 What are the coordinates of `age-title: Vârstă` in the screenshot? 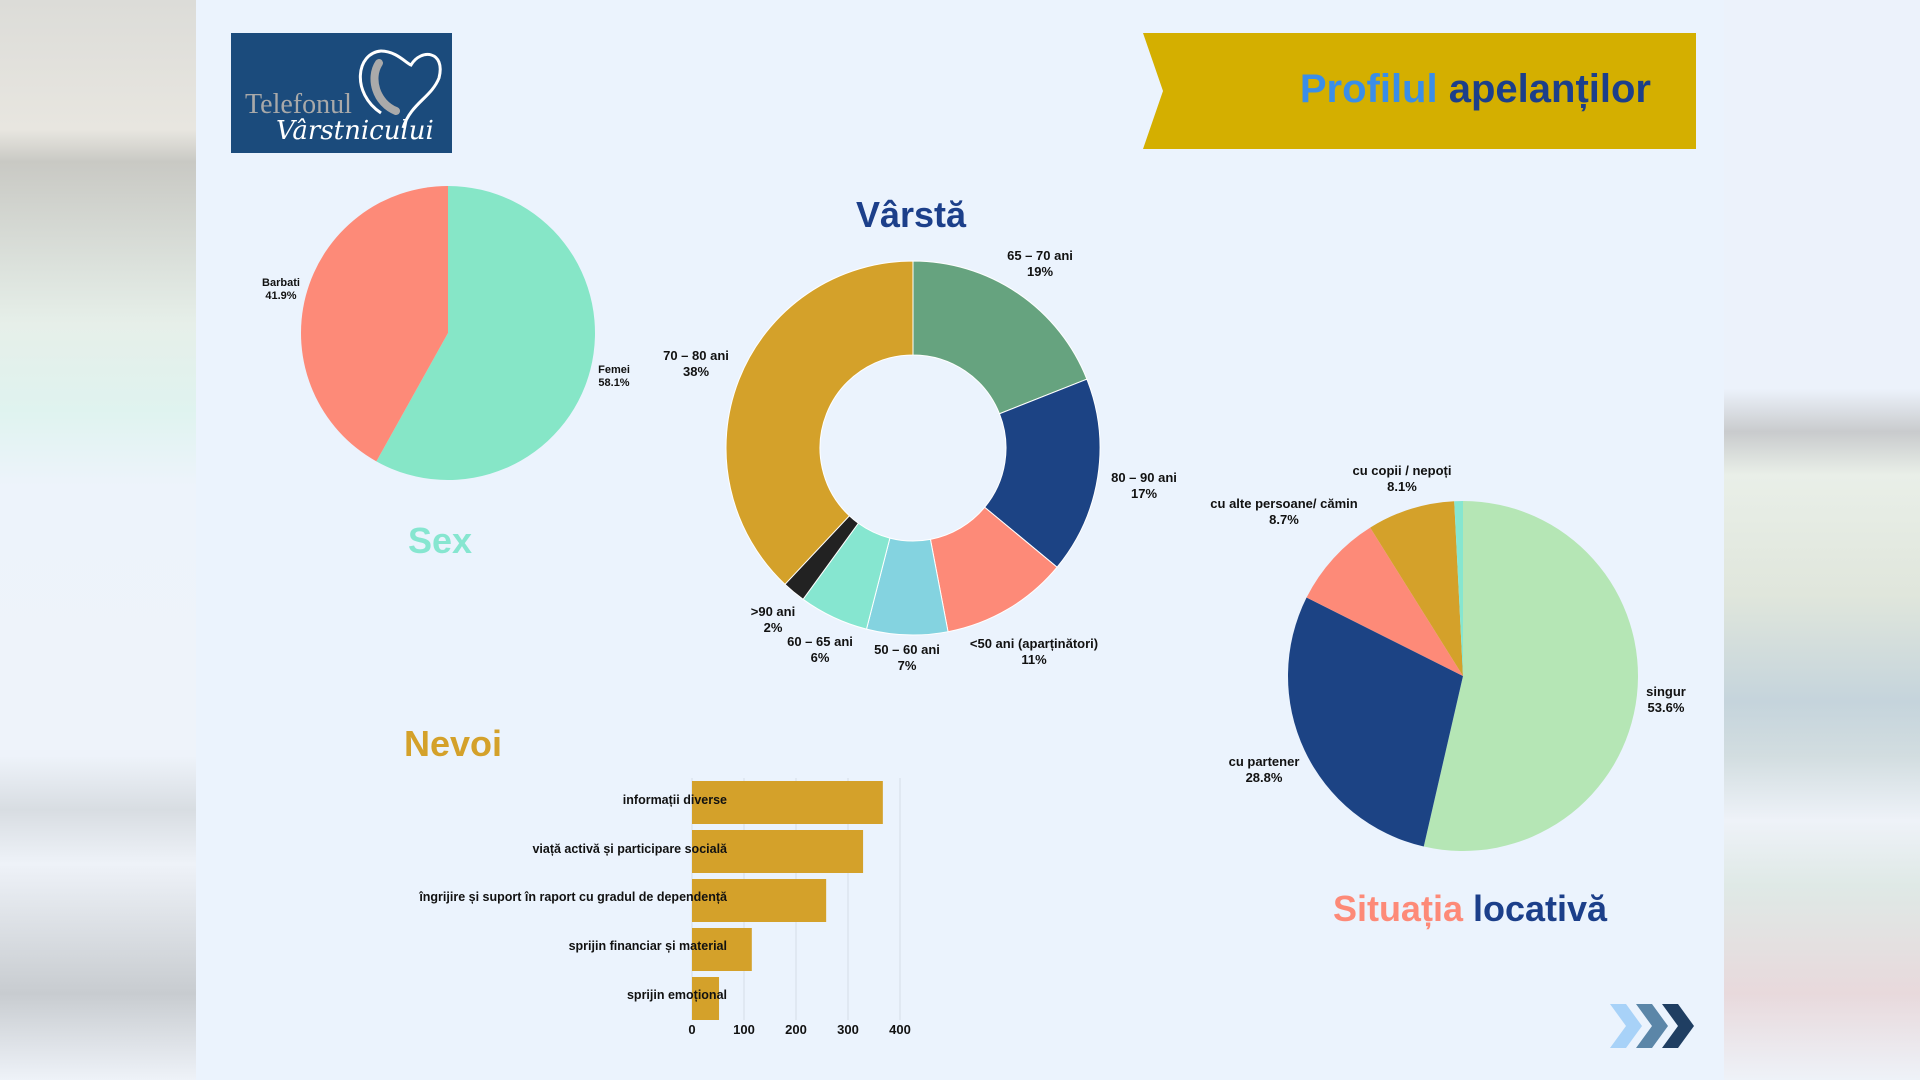 It's located at (911, 214).